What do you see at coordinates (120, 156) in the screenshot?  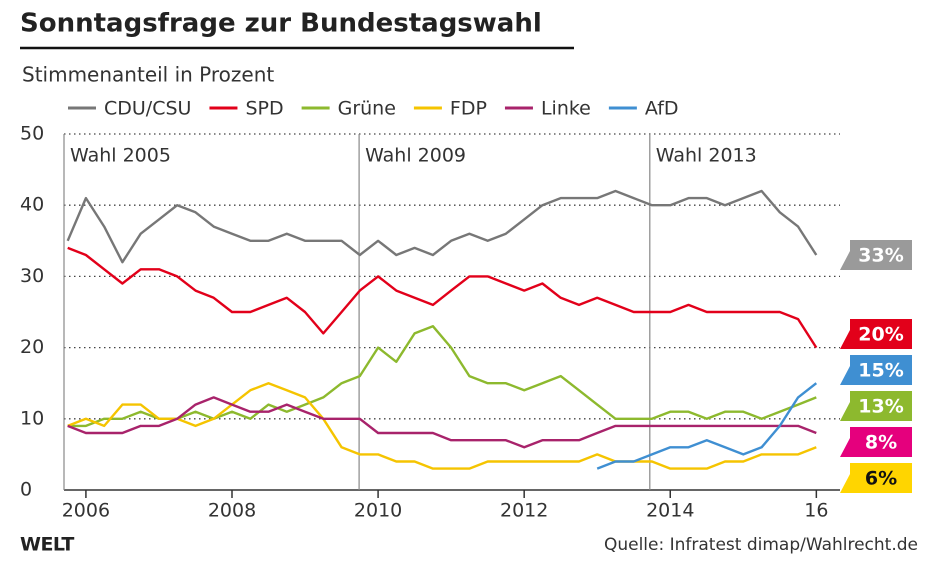 I see `election-label: Wahl 2005` at bounding box center [120, 156].